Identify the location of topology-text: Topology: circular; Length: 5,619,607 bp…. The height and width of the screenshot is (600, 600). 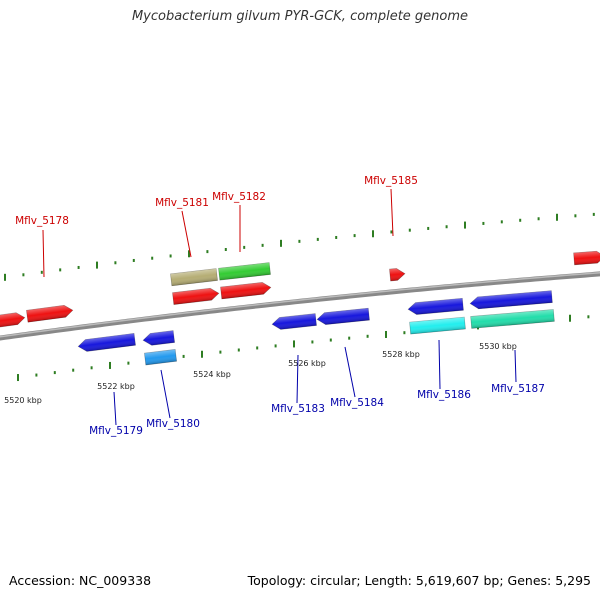
(419, 580).